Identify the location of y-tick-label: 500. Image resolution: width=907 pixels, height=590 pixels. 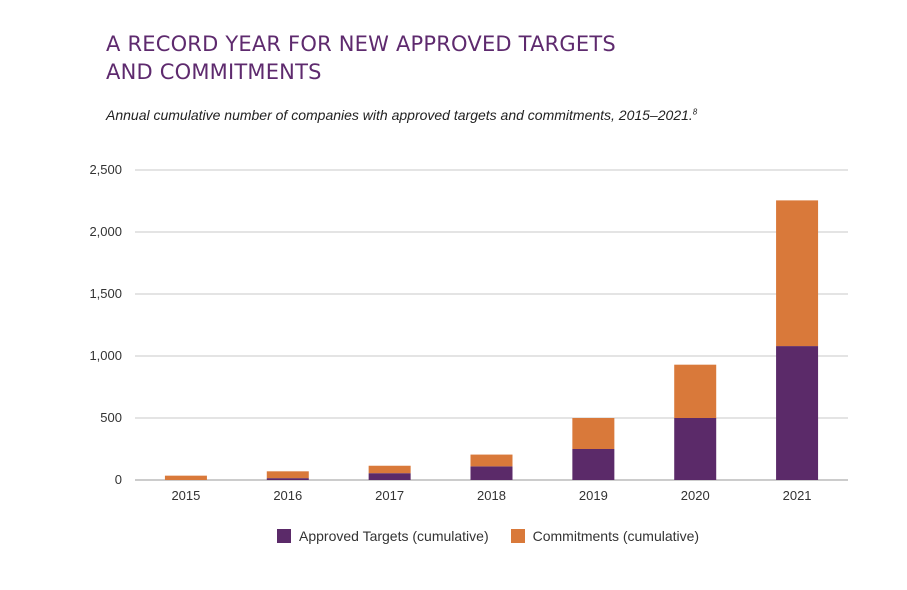
(111, 417).